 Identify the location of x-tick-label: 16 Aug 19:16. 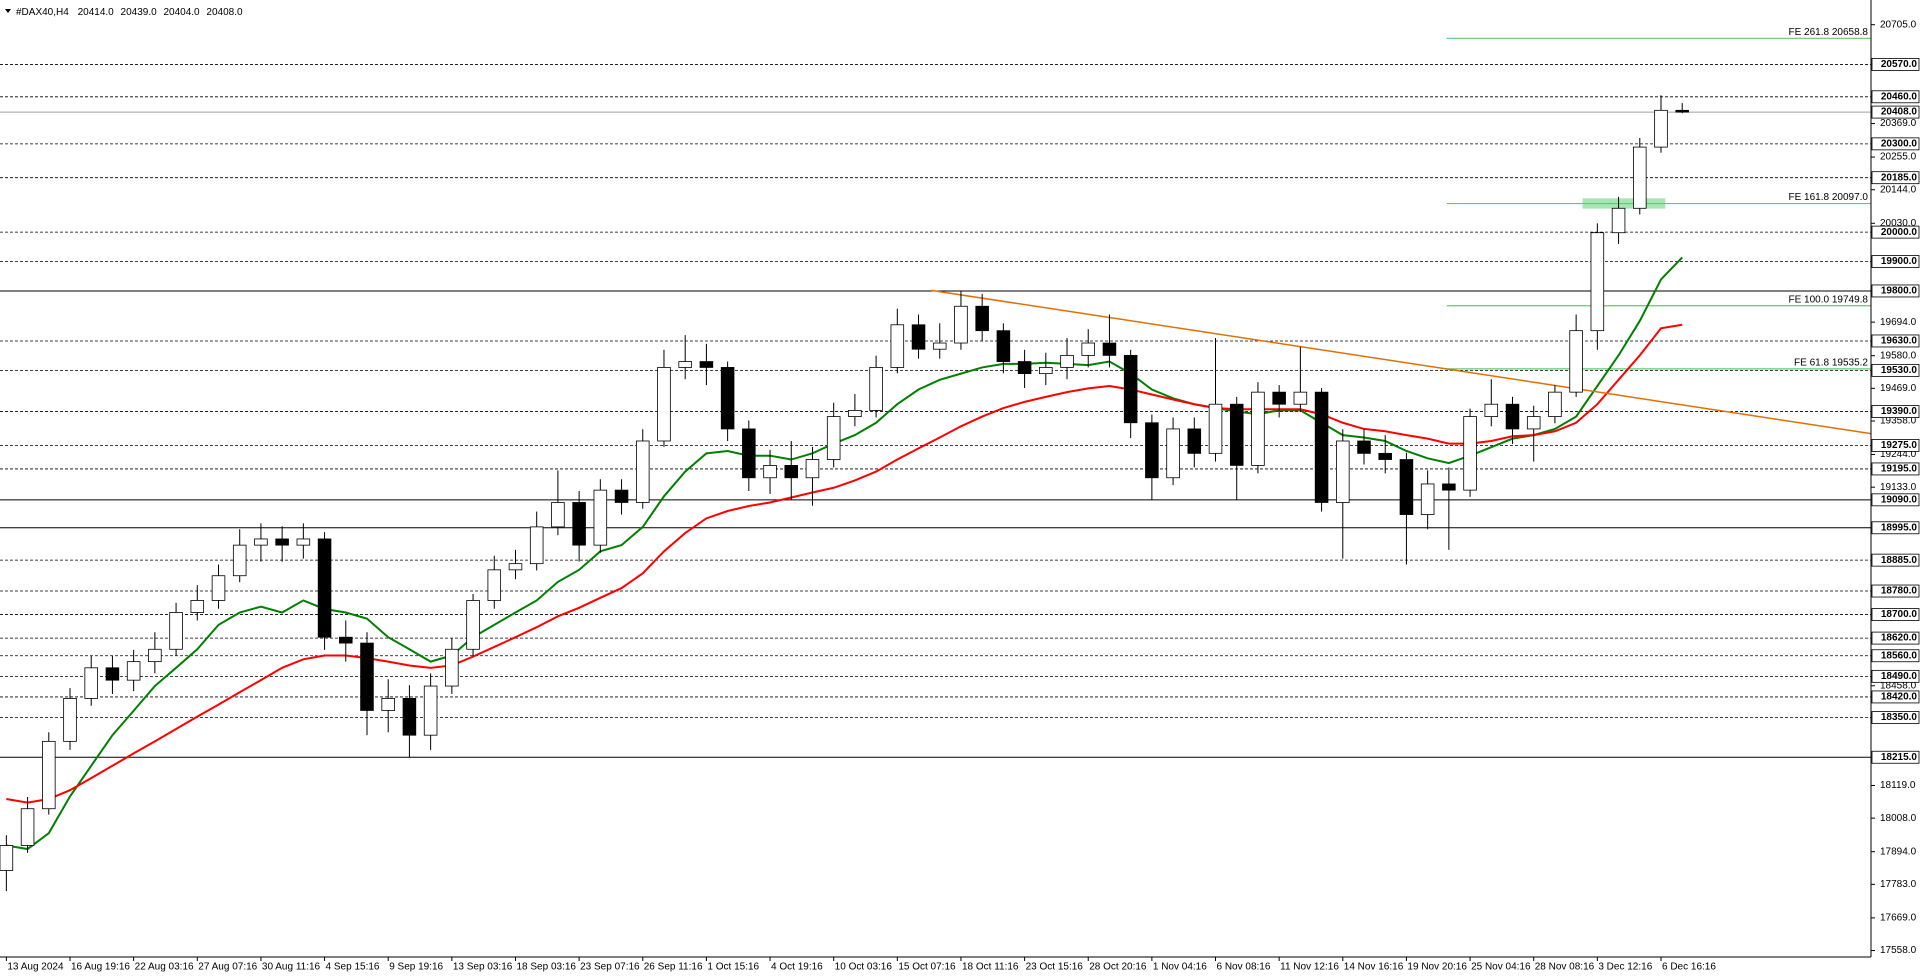
(100, 967).